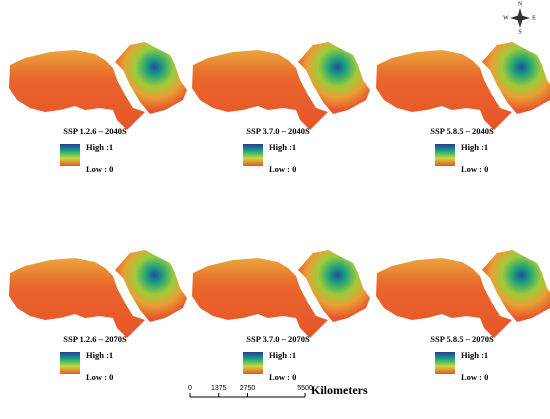 This screenshot has height=419, width=550. I want to click on scale-label: 0, so click(190, 388).